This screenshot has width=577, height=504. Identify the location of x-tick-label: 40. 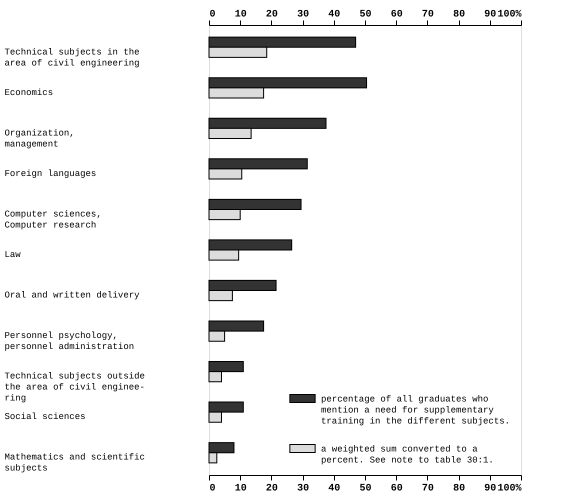
(334, 489).